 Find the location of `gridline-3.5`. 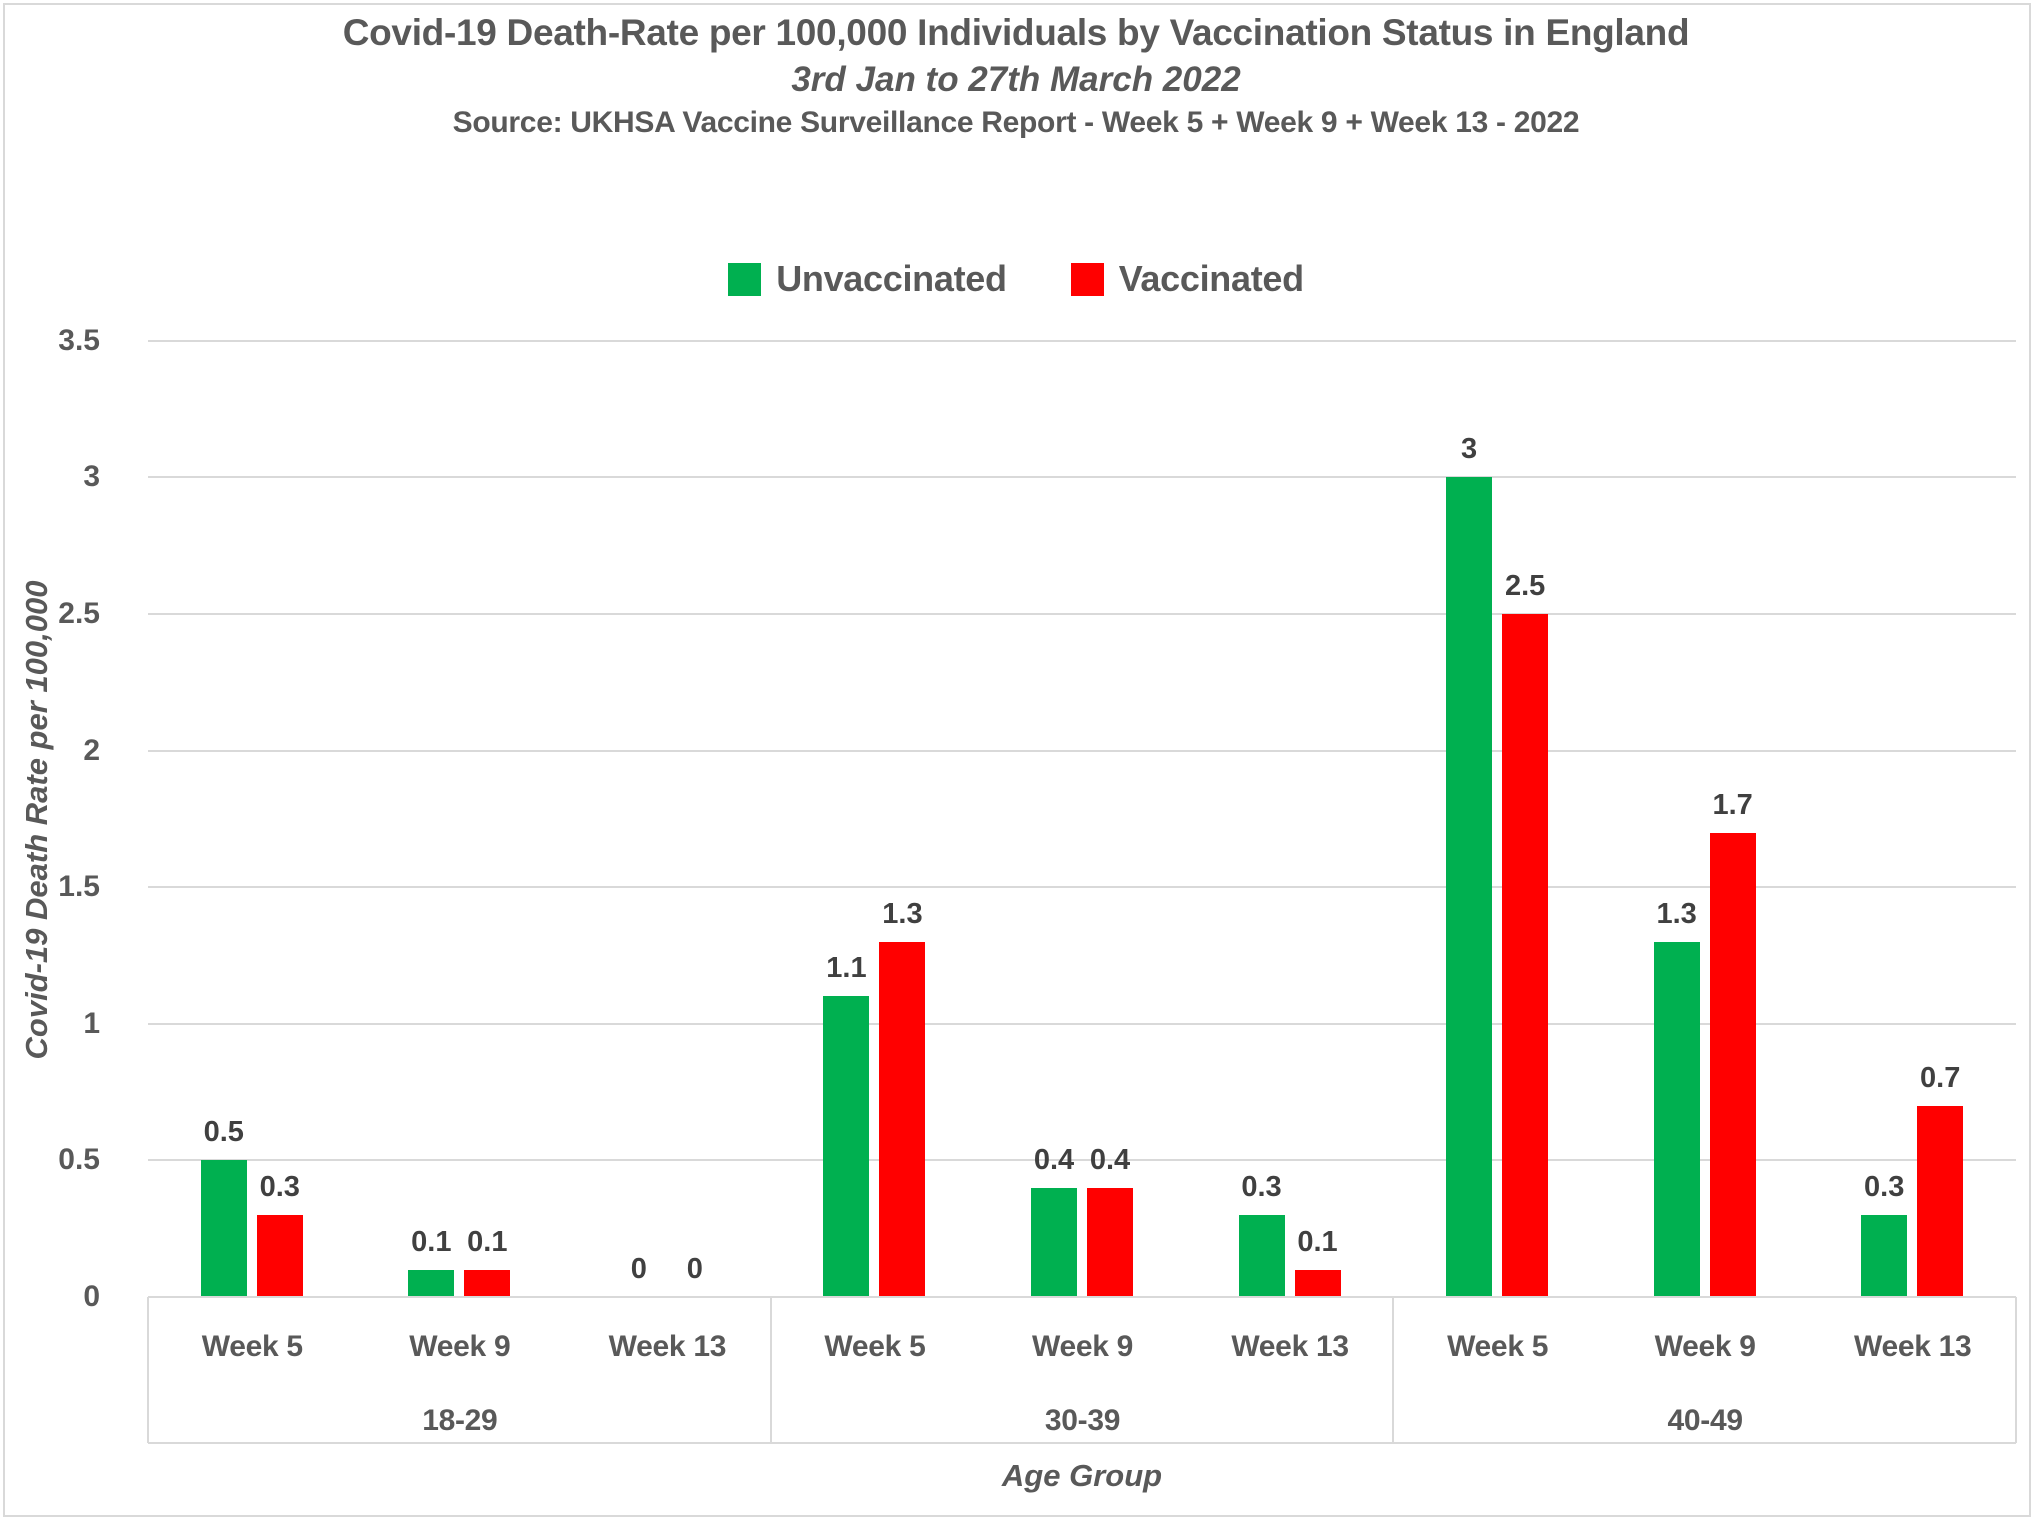

gridline-3.5 is located at coordinates (1082, 340).